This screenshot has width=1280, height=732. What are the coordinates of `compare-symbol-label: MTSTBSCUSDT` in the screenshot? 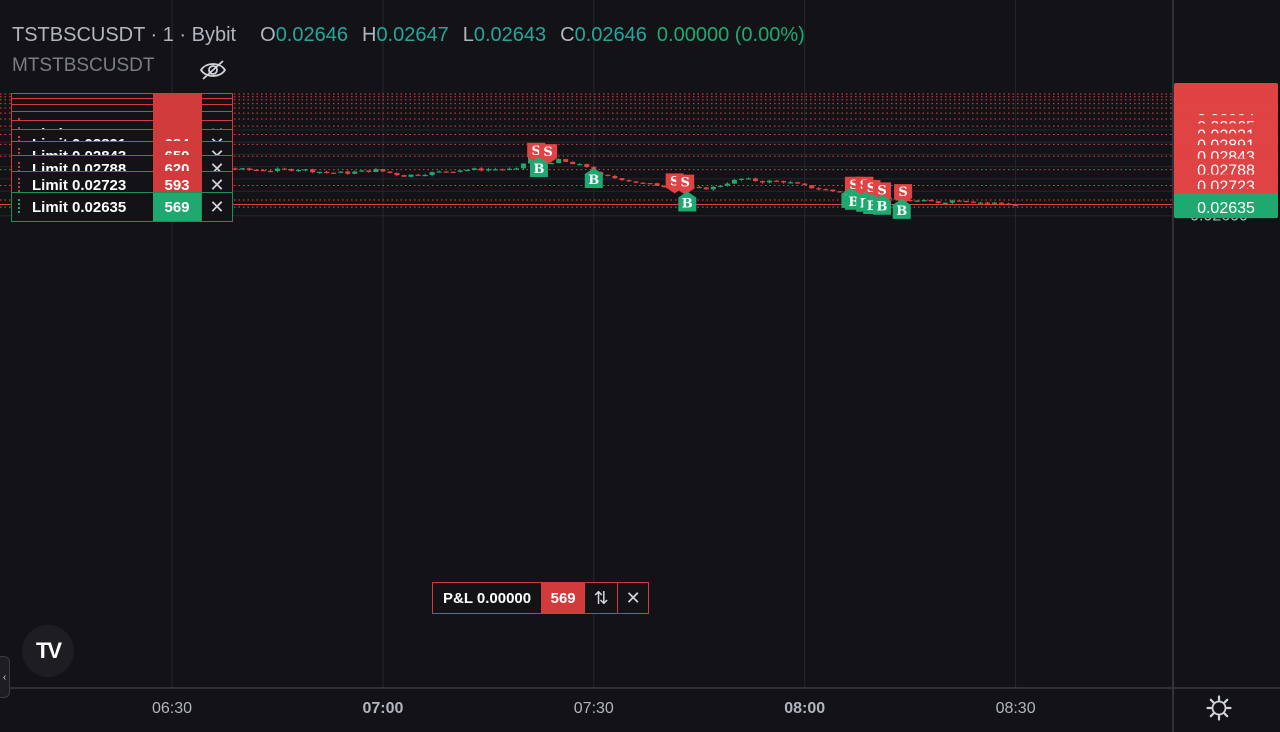 It's located at (83, 65).